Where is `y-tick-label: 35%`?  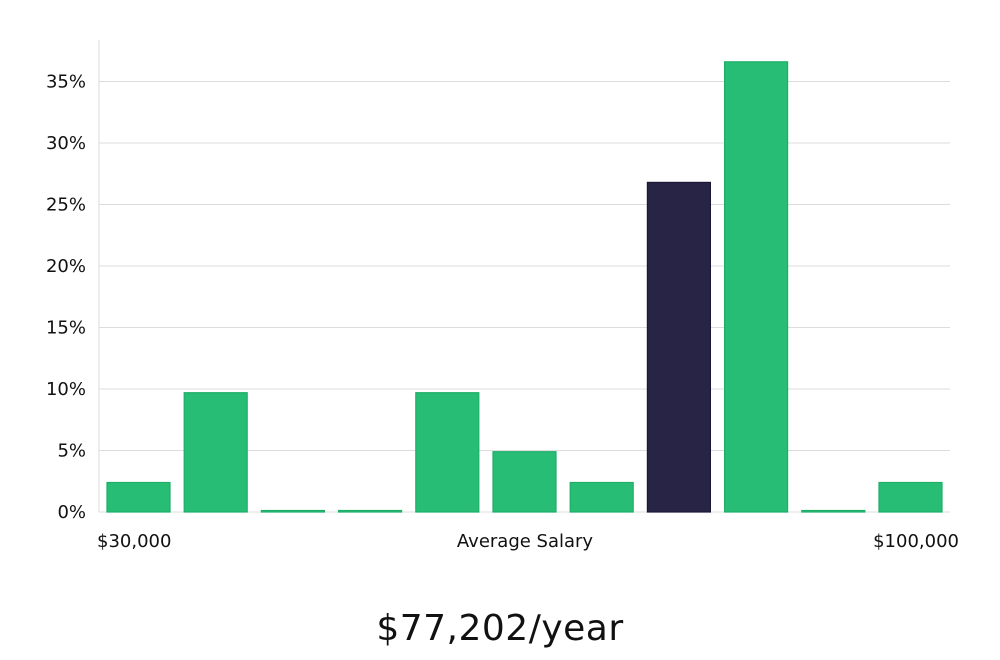 y-tick-label: 35% is located at coordinates (66, 82).